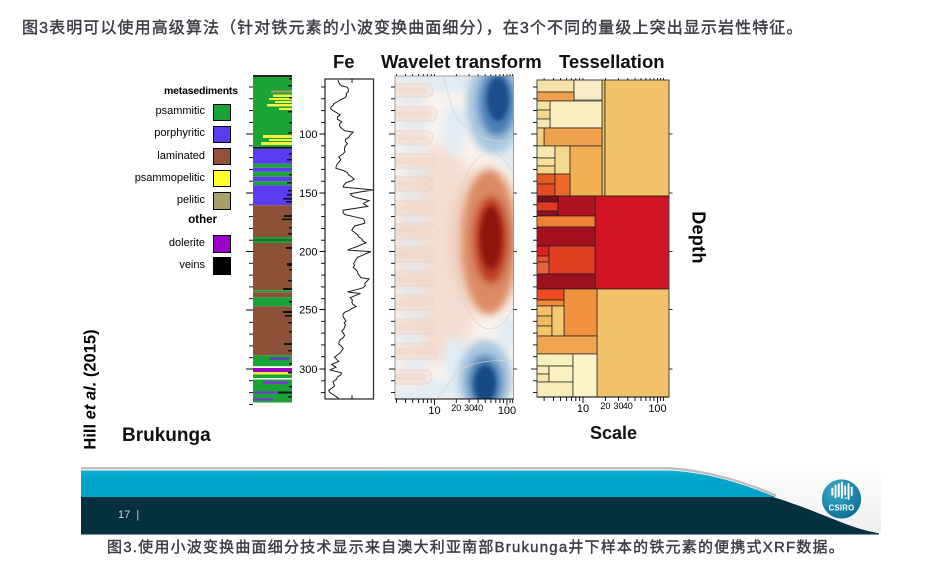  What do you see at coordinates (308, 370) in the screenshot?
I see `svg-text: 300` at bounding box center [308, 370].